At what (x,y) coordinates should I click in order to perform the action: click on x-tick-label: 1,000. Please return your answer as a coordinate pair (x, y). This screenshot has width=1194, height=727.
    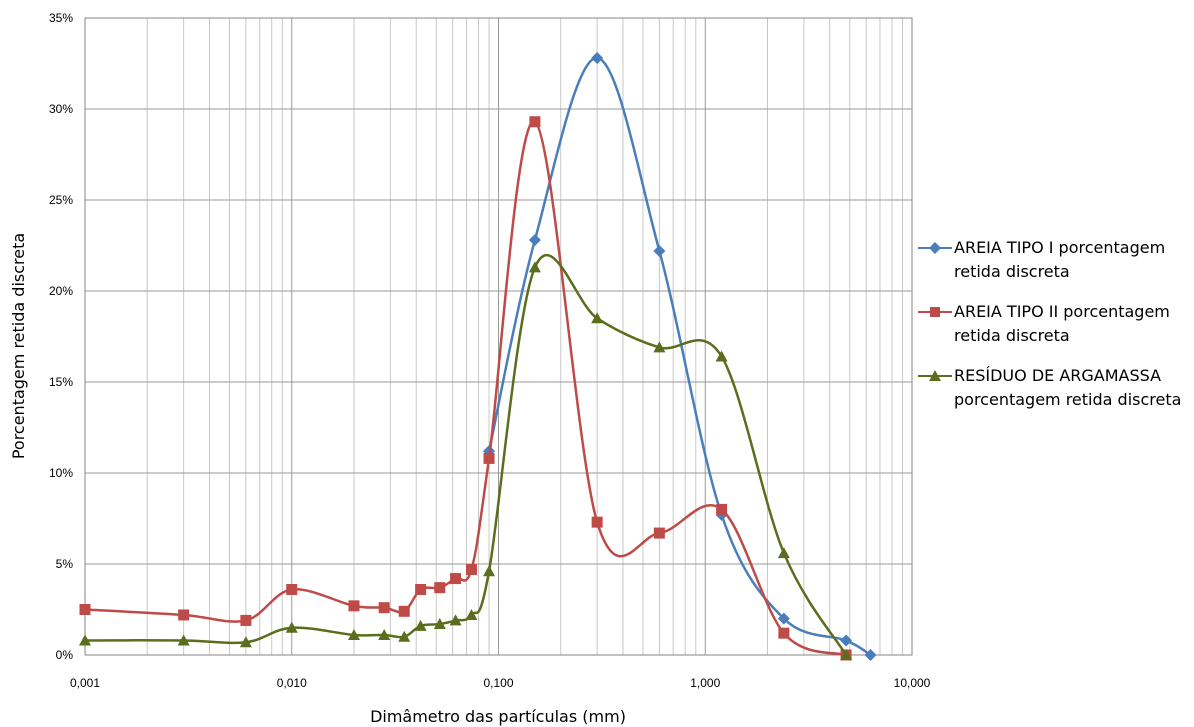
    Looking at the image, I should click on (705, 683).